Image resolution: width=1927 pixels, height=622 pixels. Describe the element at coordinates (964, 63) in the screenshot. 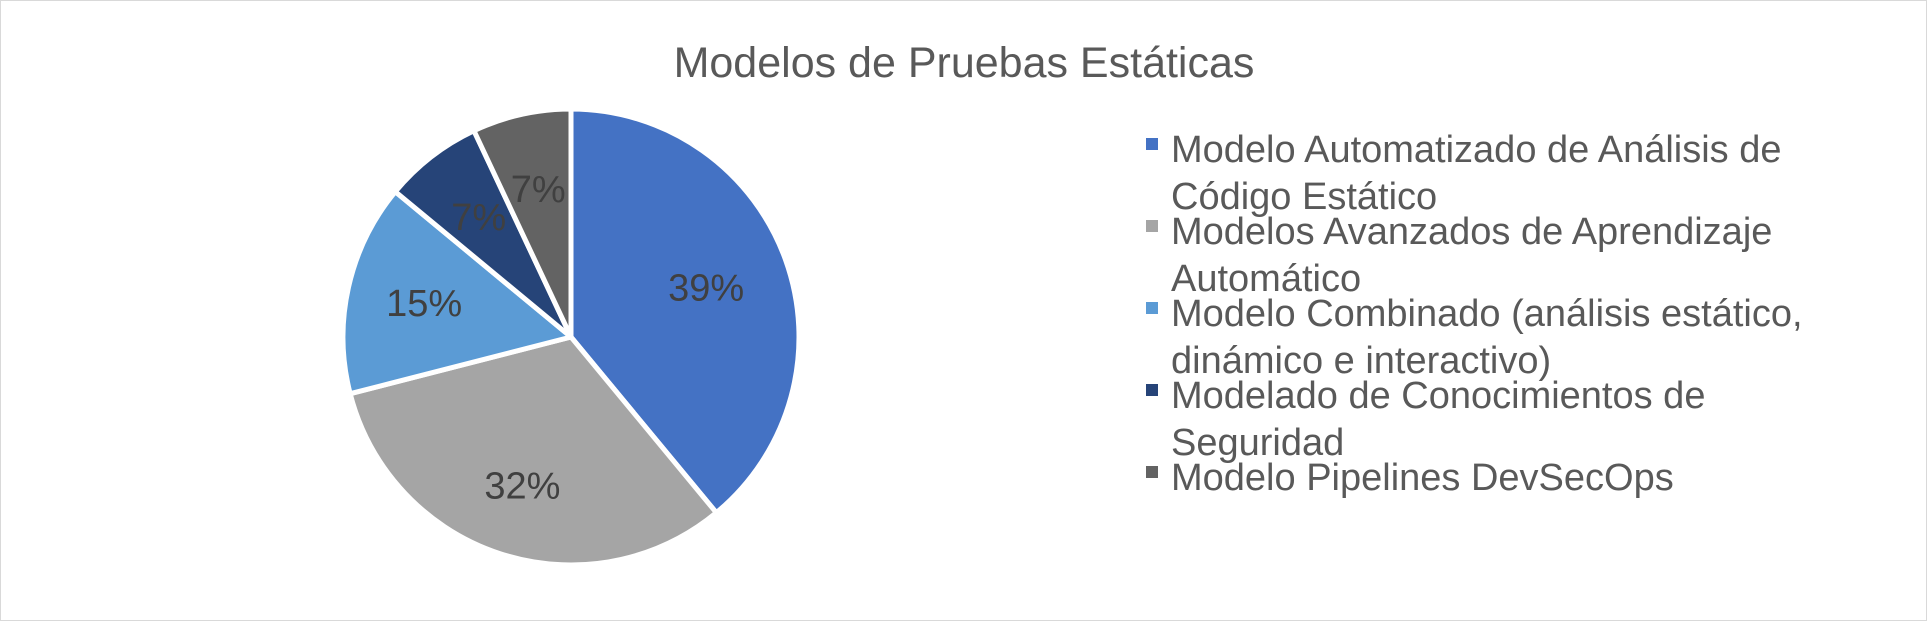

I see `chart-title: Modelos de Pruebas Estáticas` at that location.